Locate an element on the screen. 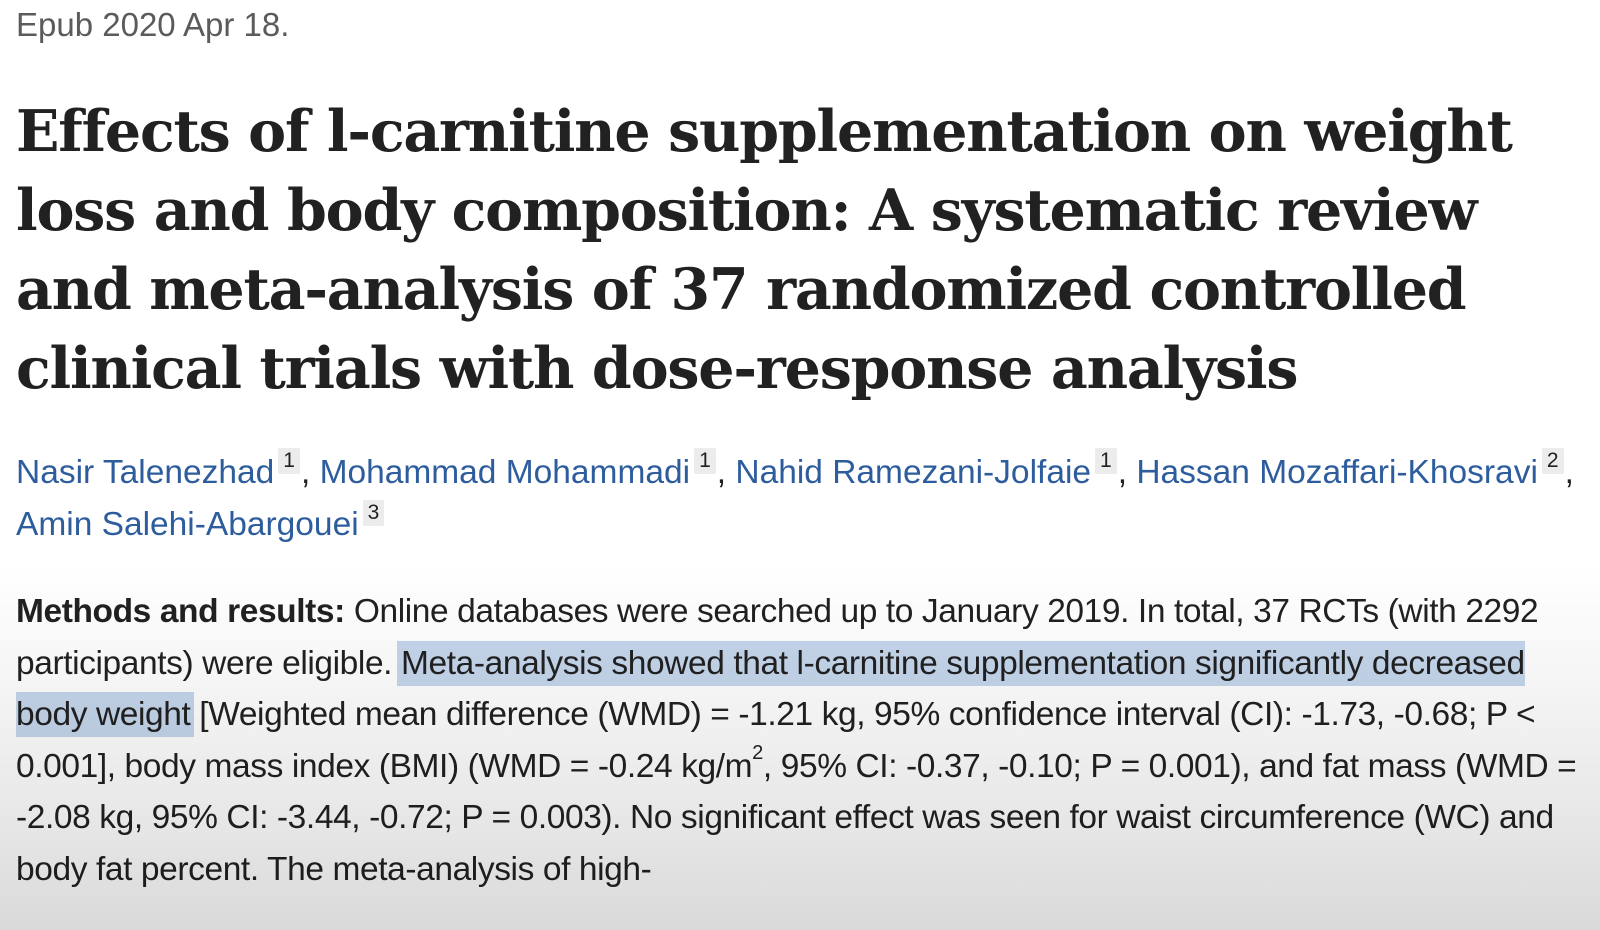  publication-date: Epub 2020 Apr 18. is located at coordinates (153, 24).